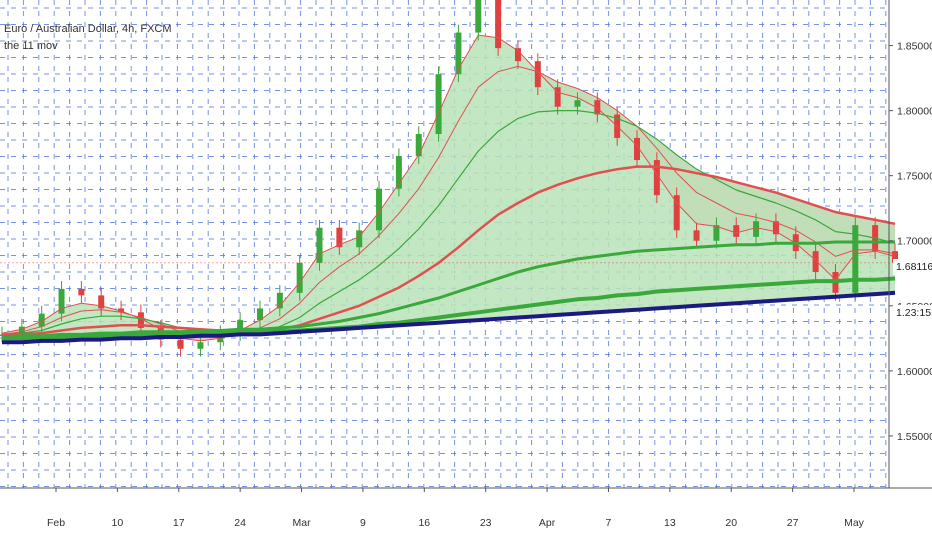  Describe the element at coordinates (179, 523) in the screenshot. I see `time-tick-label: 17` at that location.